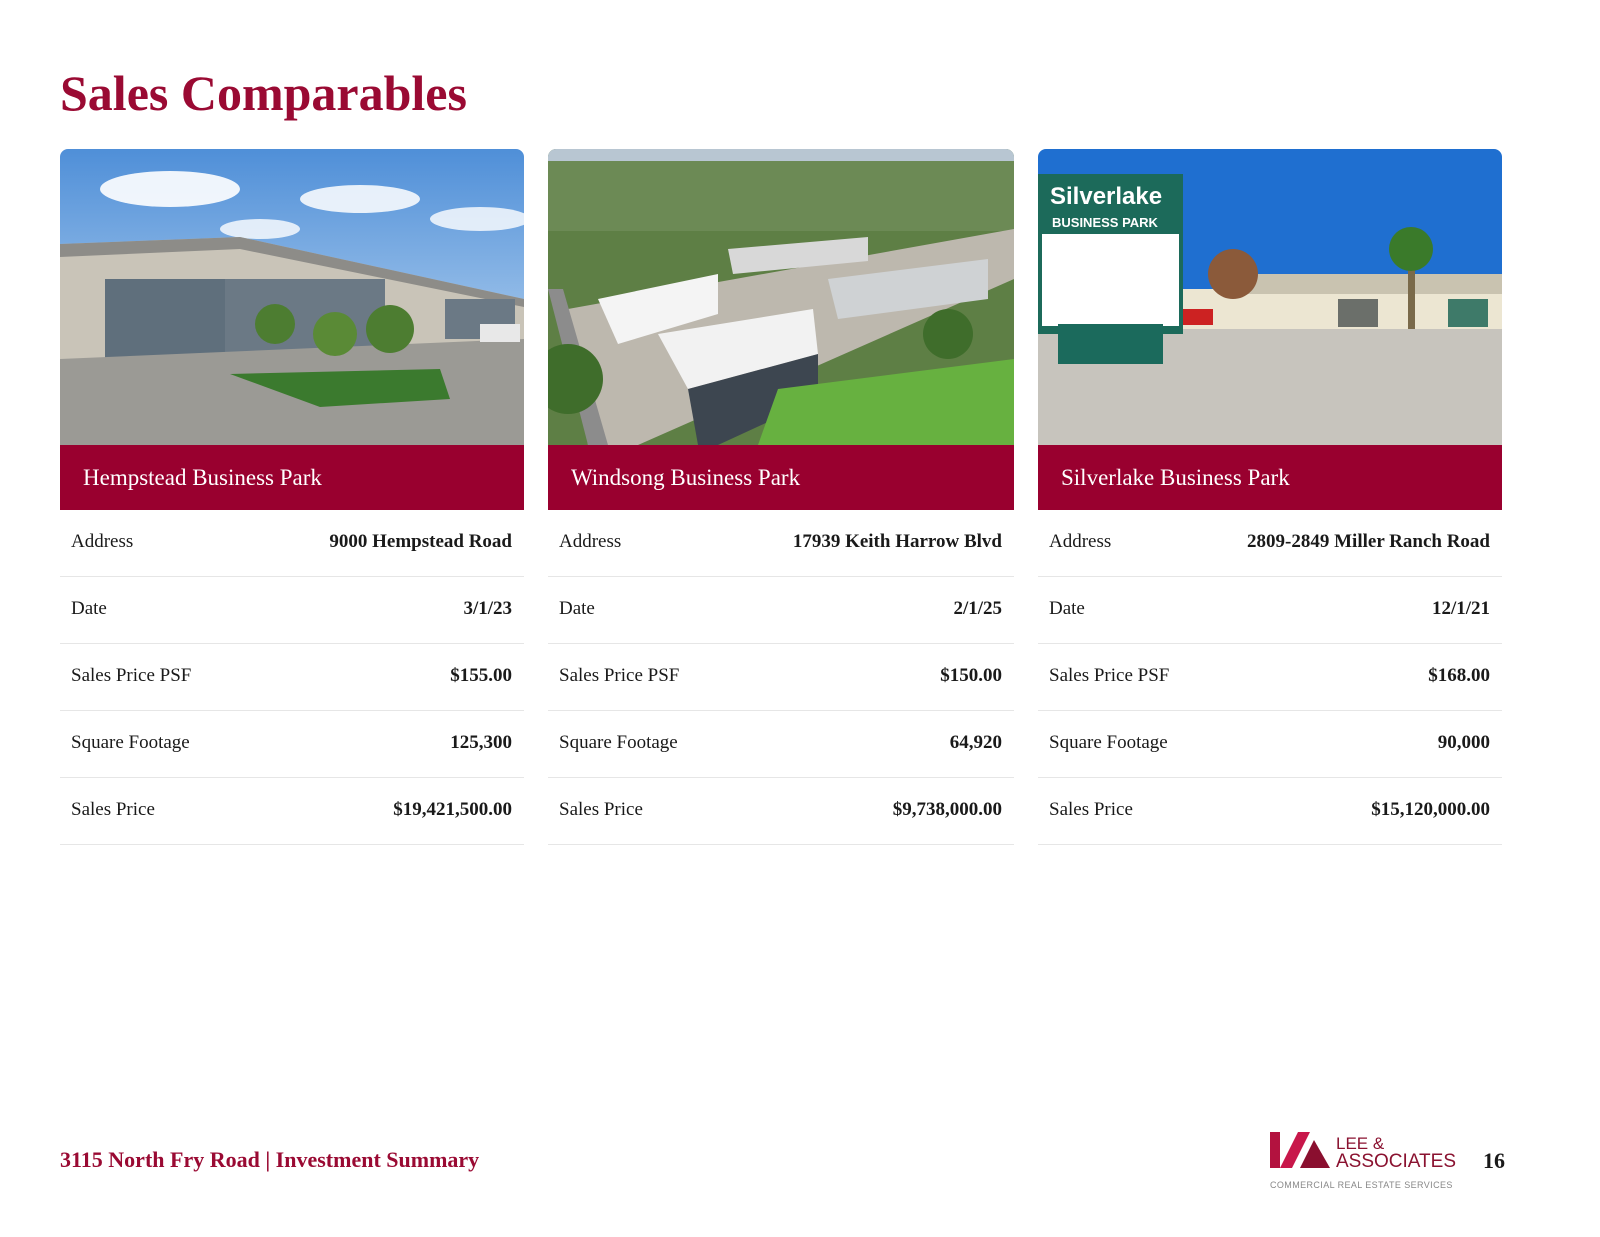 The image size is (1600, 1237). What do you see at coordinates (971, 675) in the screenshot?
I see `detail-value: $150.00` at bounding box center [971, 675].